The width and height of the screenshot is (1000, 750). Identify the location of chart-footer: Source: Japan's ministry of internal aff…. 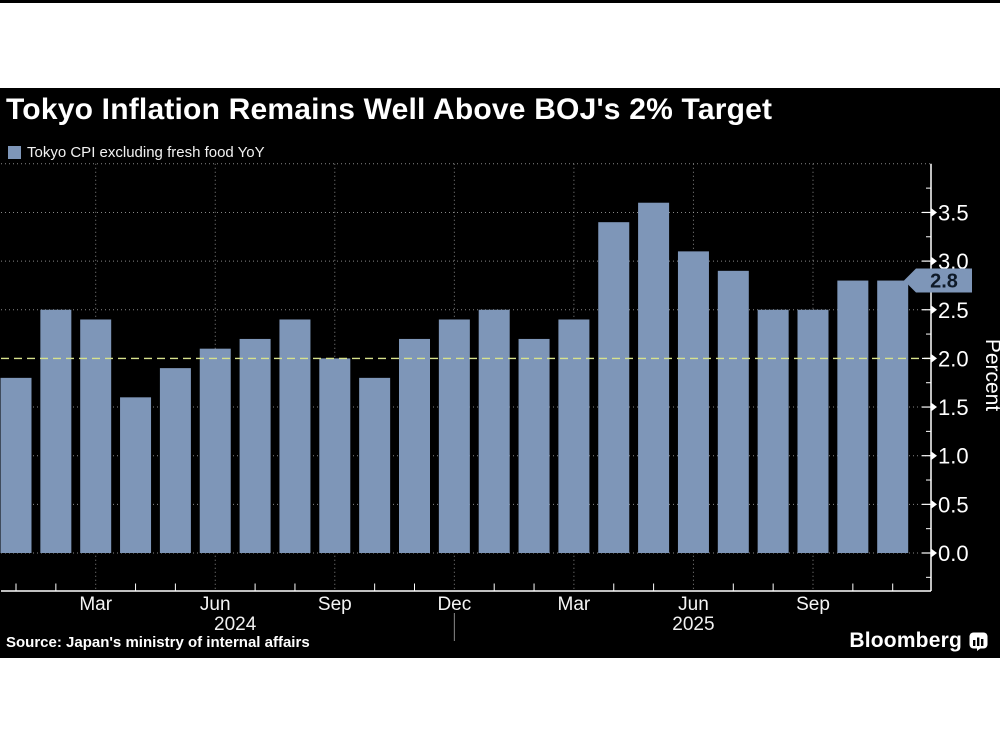
(500, 642).